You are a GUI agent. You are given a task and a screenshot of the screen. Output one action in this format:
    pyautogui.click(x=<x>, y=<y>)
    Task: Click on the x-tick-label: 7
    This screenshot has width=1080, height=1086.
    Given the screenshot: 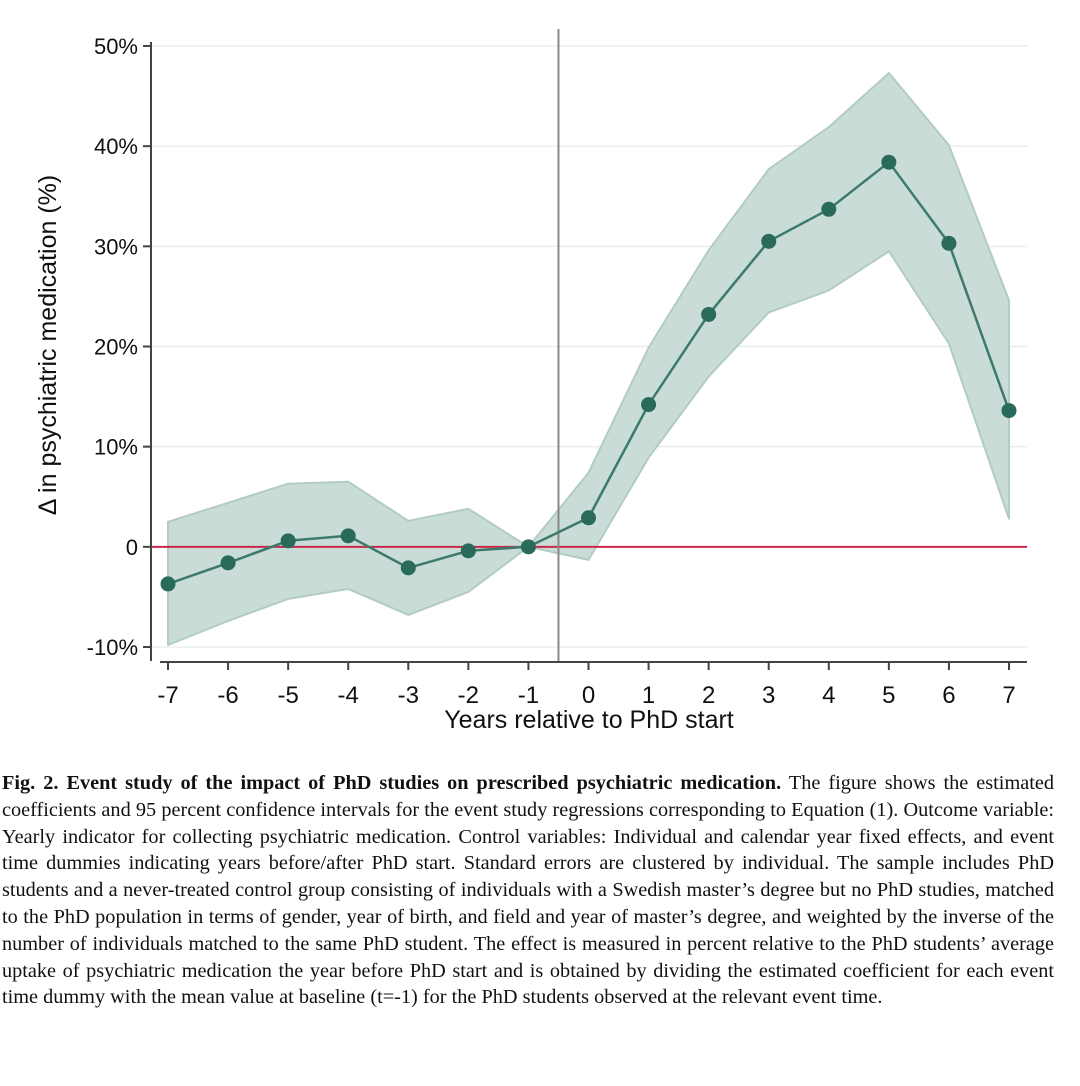 What is the action you would take?
    pyautogui.click(x=1008, y=695)
    